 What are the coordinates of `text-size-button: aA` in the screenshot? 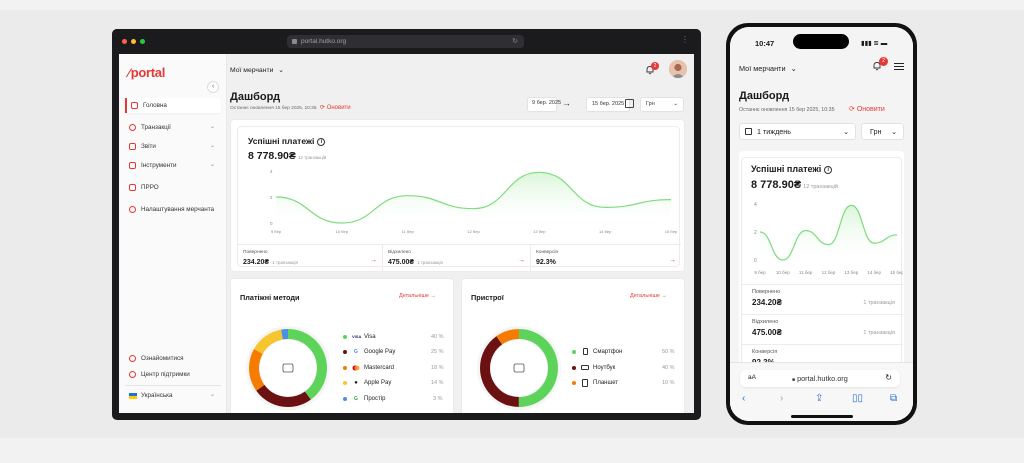 It's located at (752, 377).